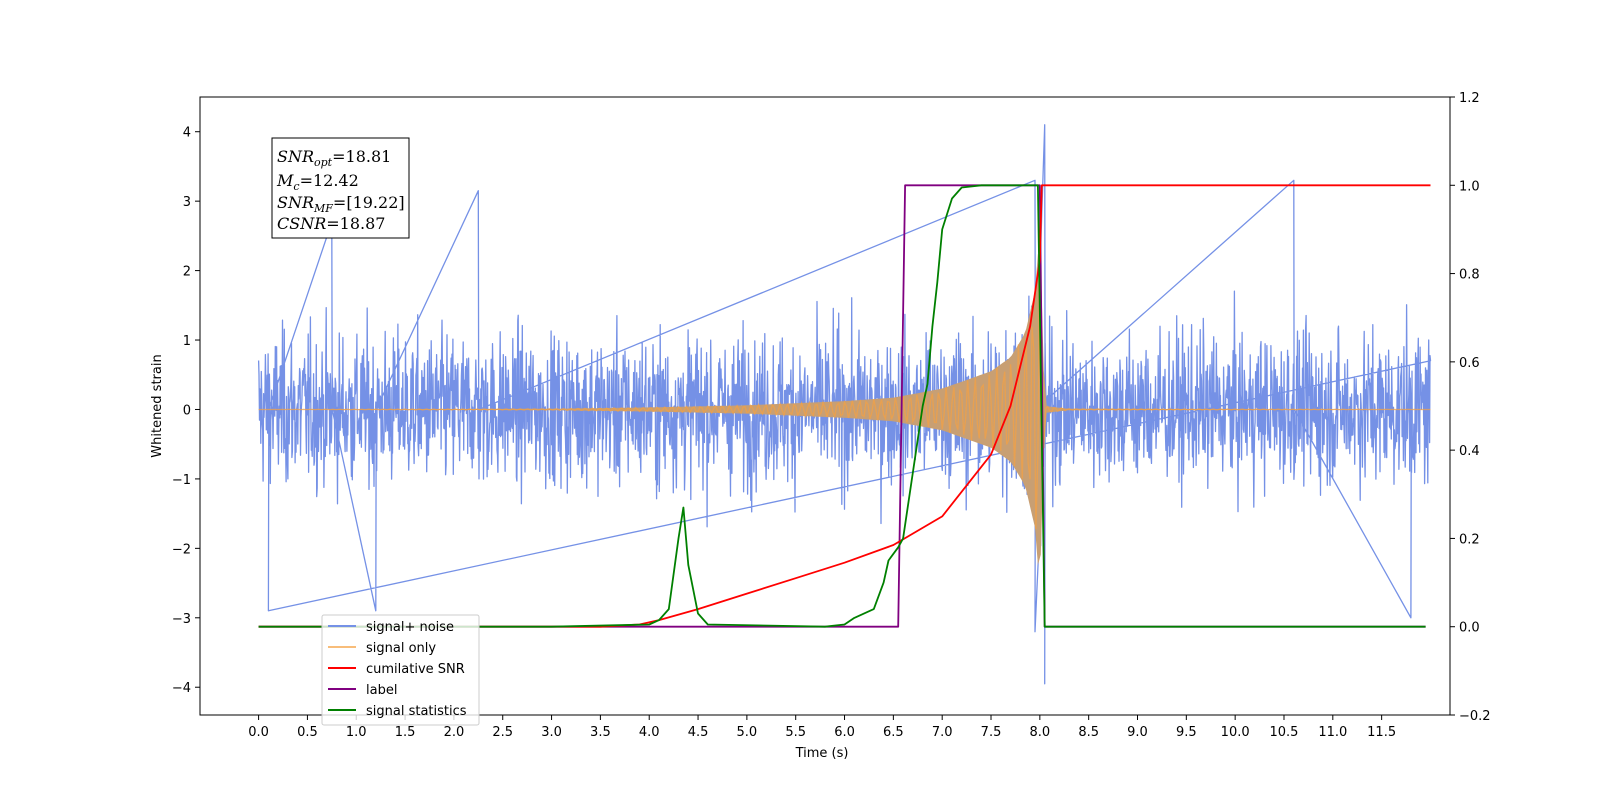 The image size is (1600, 800). Describe the element at coordinates (991, 732) in the screenshot. I see `x-tick-label: 7.5` at that location.